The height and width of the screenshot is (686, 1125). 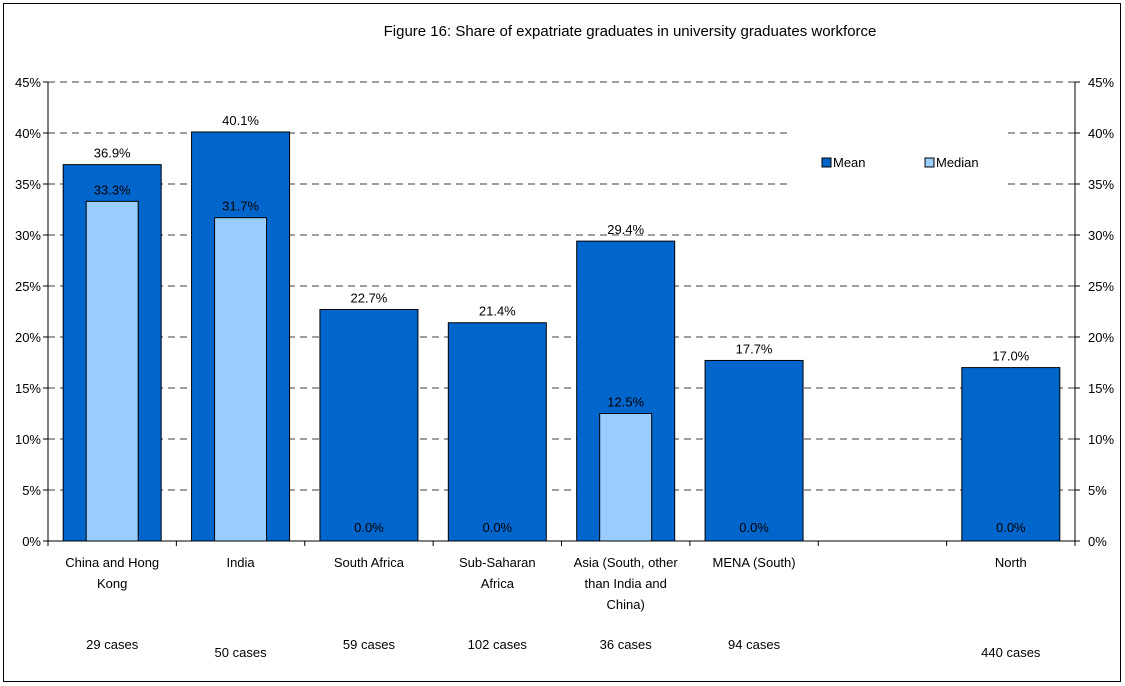 What do you see at coordinates (28, 133) in the screenshot?
I see `y-tick-label: 40%` at bounding box center [28, 133].